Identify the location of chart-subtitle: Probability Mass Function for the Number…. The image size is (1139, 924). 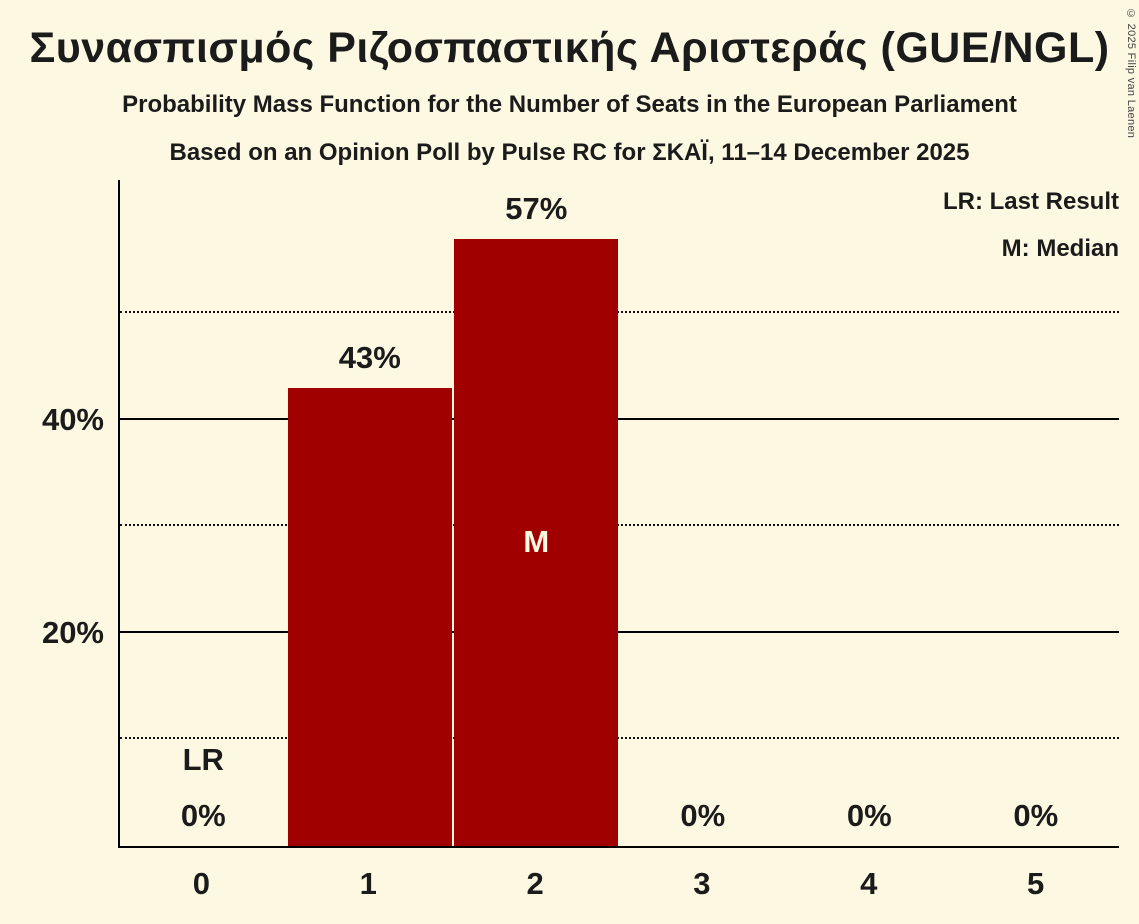
(569, 104).